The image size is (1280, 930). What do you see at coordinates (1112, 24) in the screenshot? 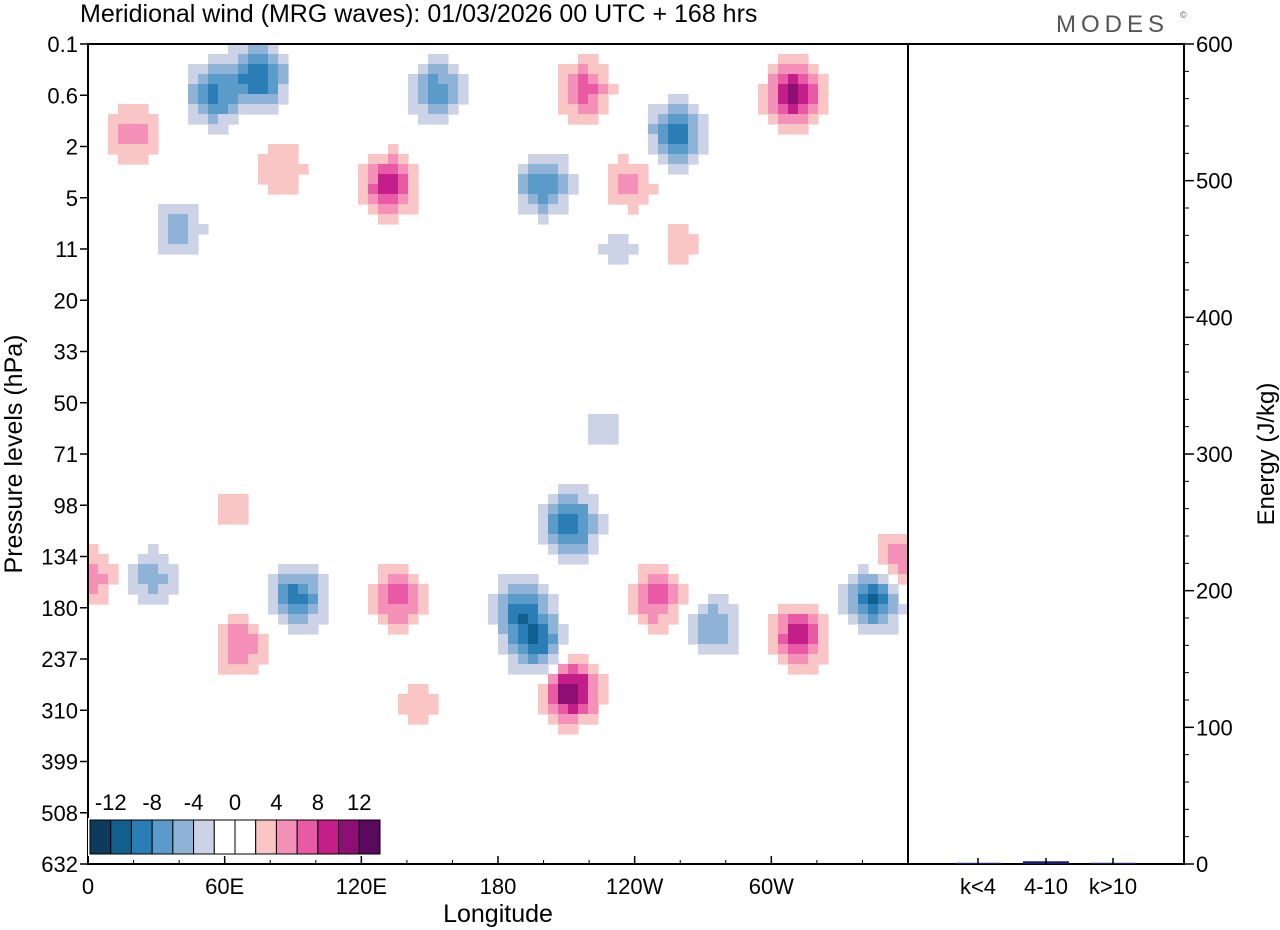
I see `brand-logo: MODES` at bounding box center [1112, 24].